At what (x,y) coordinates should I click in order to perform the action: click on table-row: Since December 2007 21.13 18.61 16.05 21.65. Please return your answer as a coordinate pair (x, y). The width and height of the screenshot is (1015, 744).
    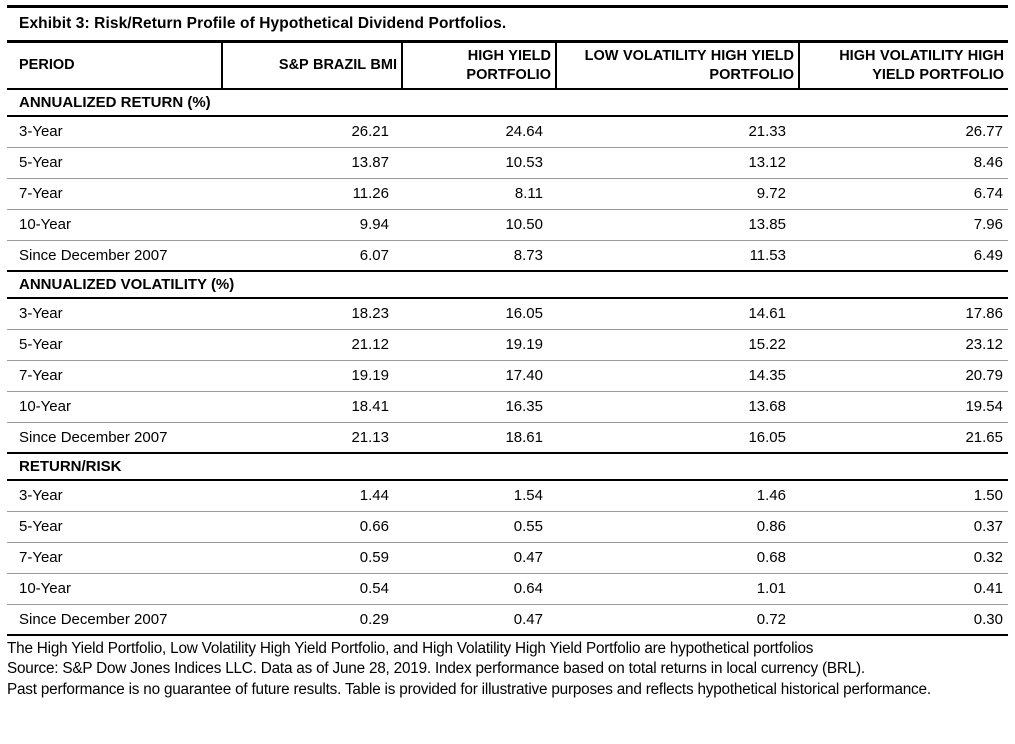
    Looking at the image, I should click on (507, 438).